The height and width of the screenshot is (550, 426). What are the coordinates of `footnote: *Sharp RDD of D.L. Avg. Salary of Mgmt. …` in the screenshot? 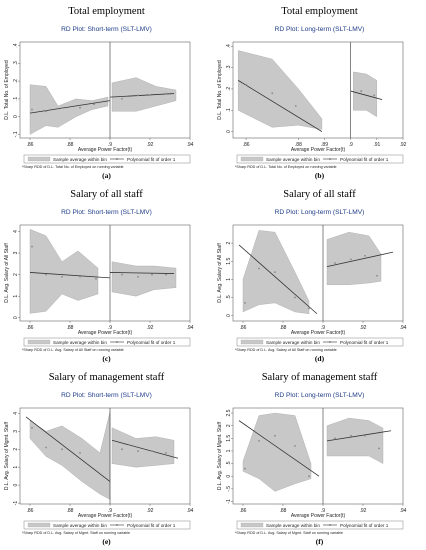 It's located at (76, 533).